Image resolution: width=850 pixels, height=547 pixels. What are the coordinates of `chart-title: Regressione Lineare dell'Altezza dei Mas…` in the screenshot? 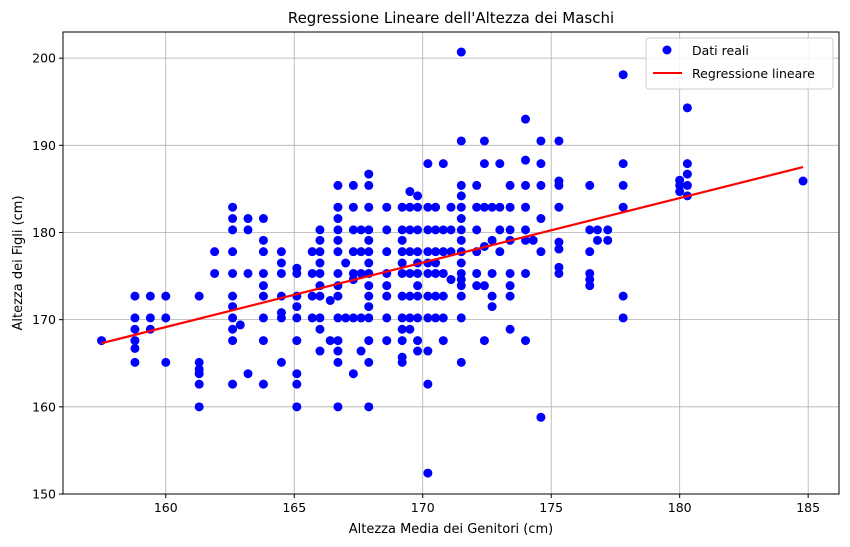 It's located at (451, 18).